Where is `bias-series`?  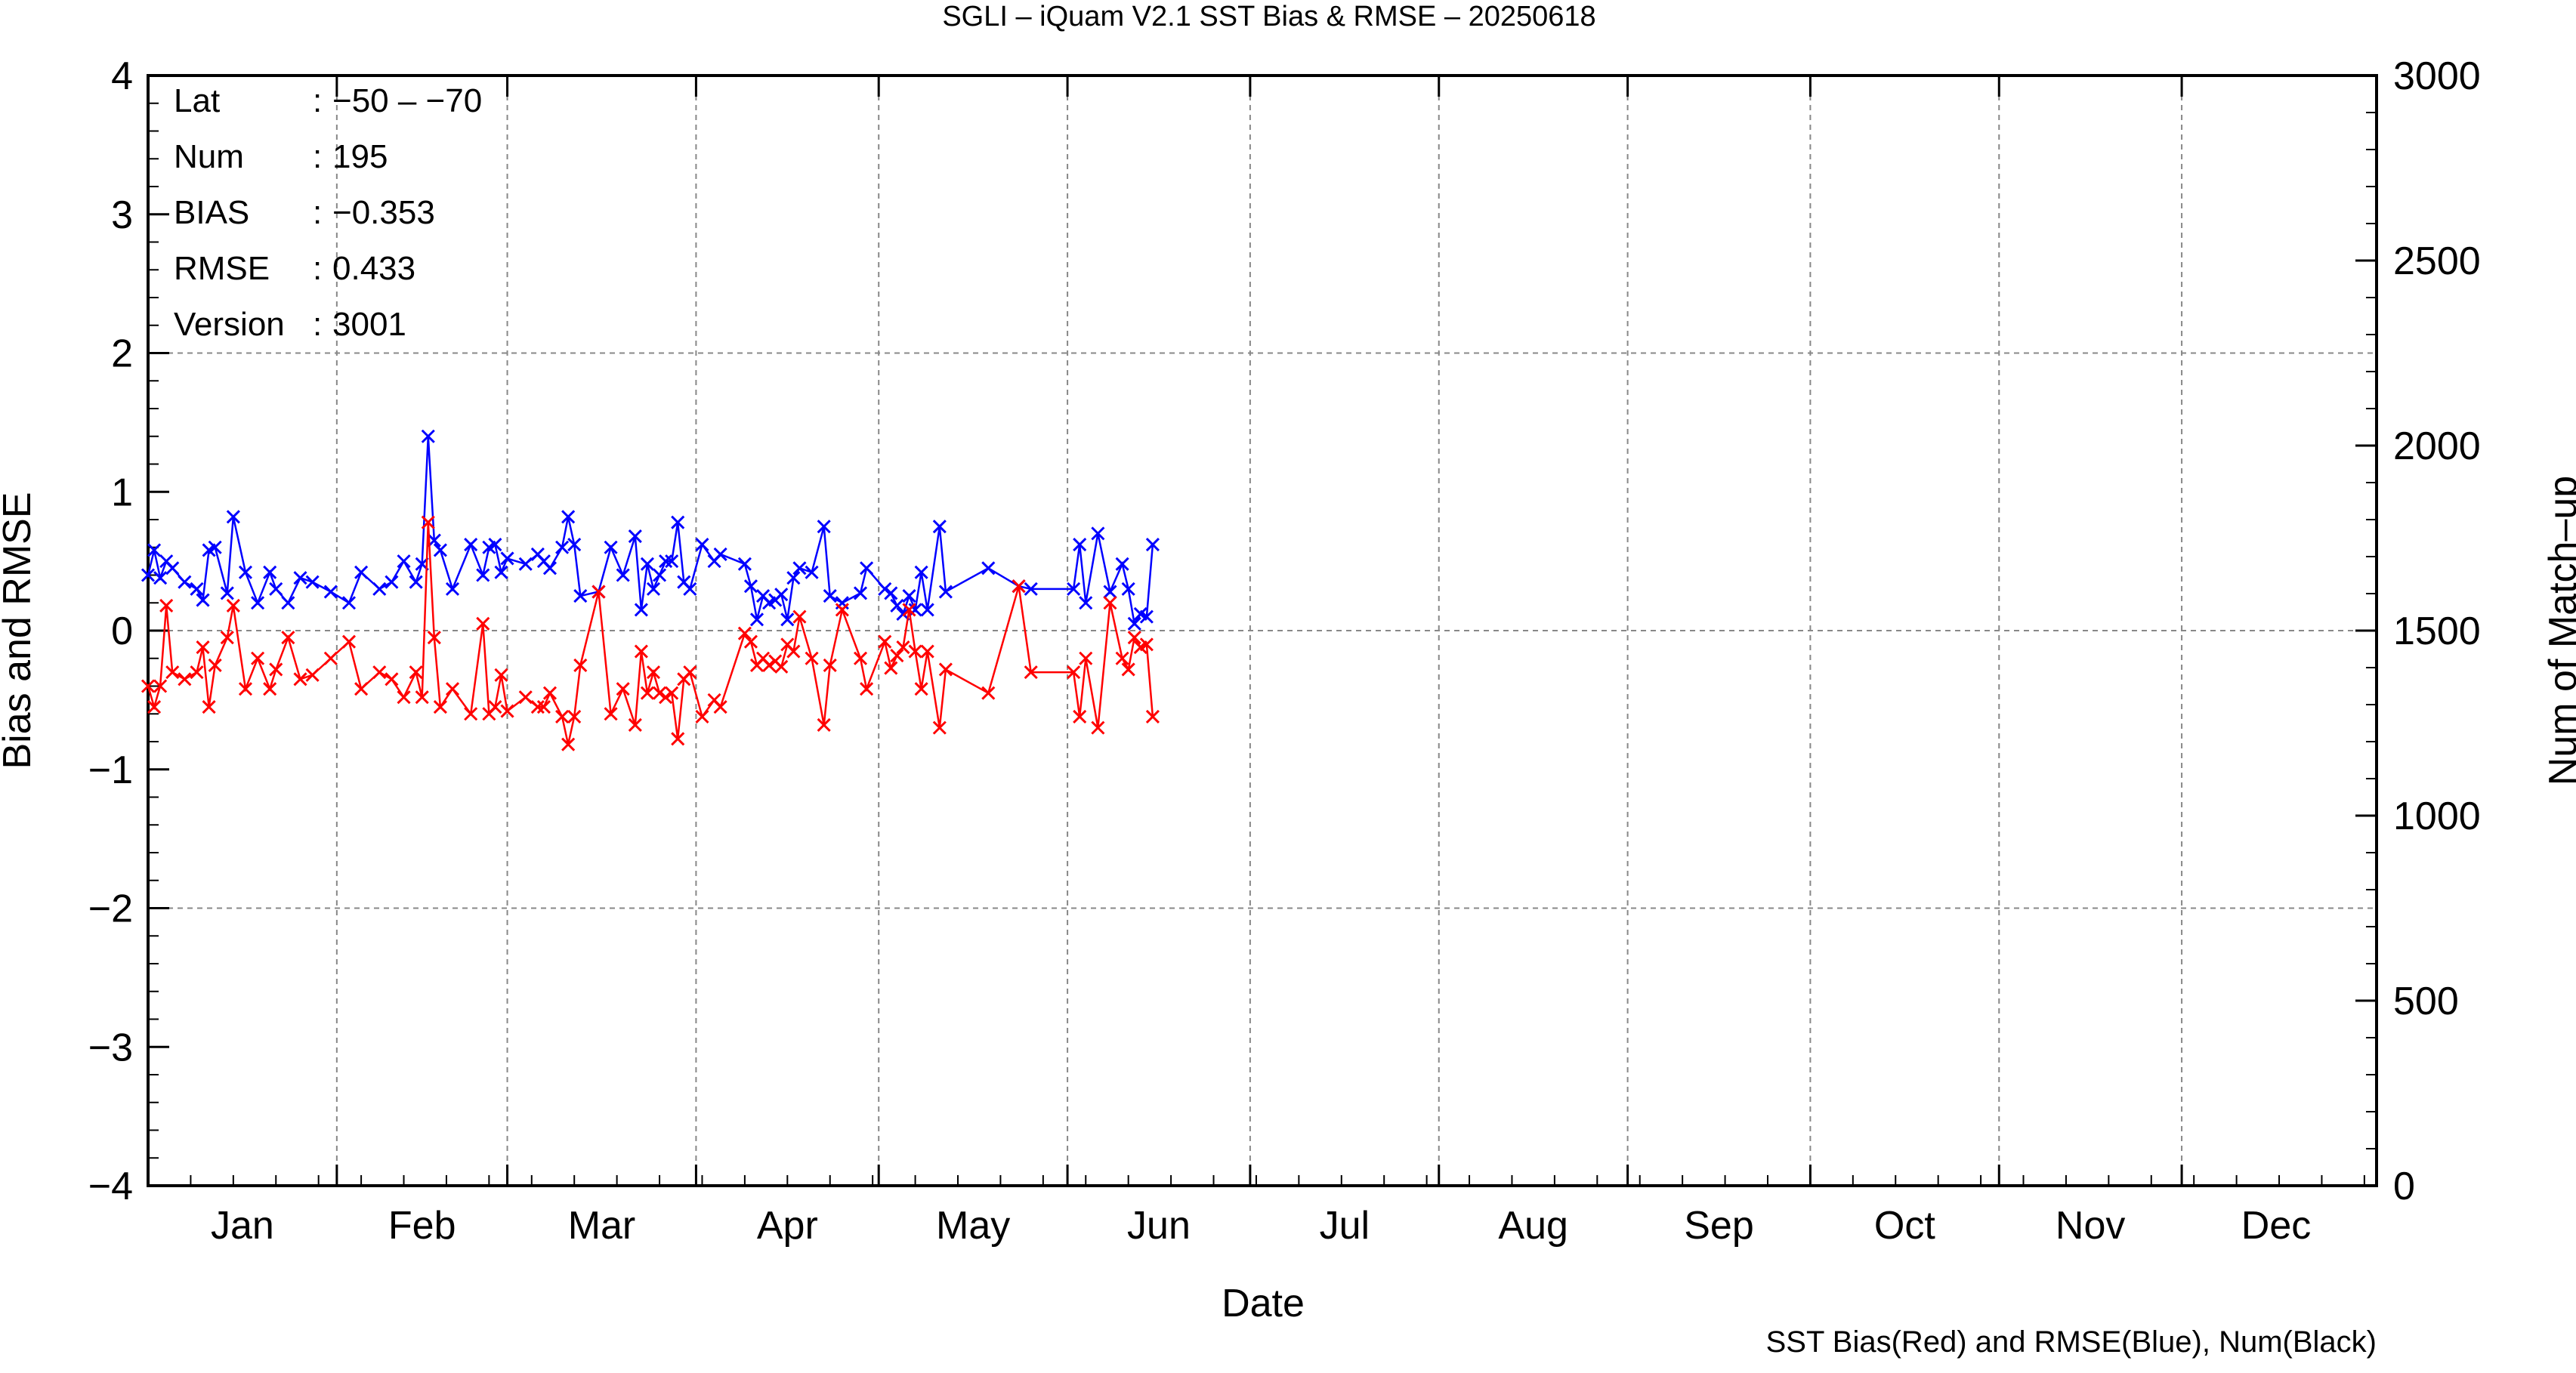
bias-series is located at coordinates (650, 633).